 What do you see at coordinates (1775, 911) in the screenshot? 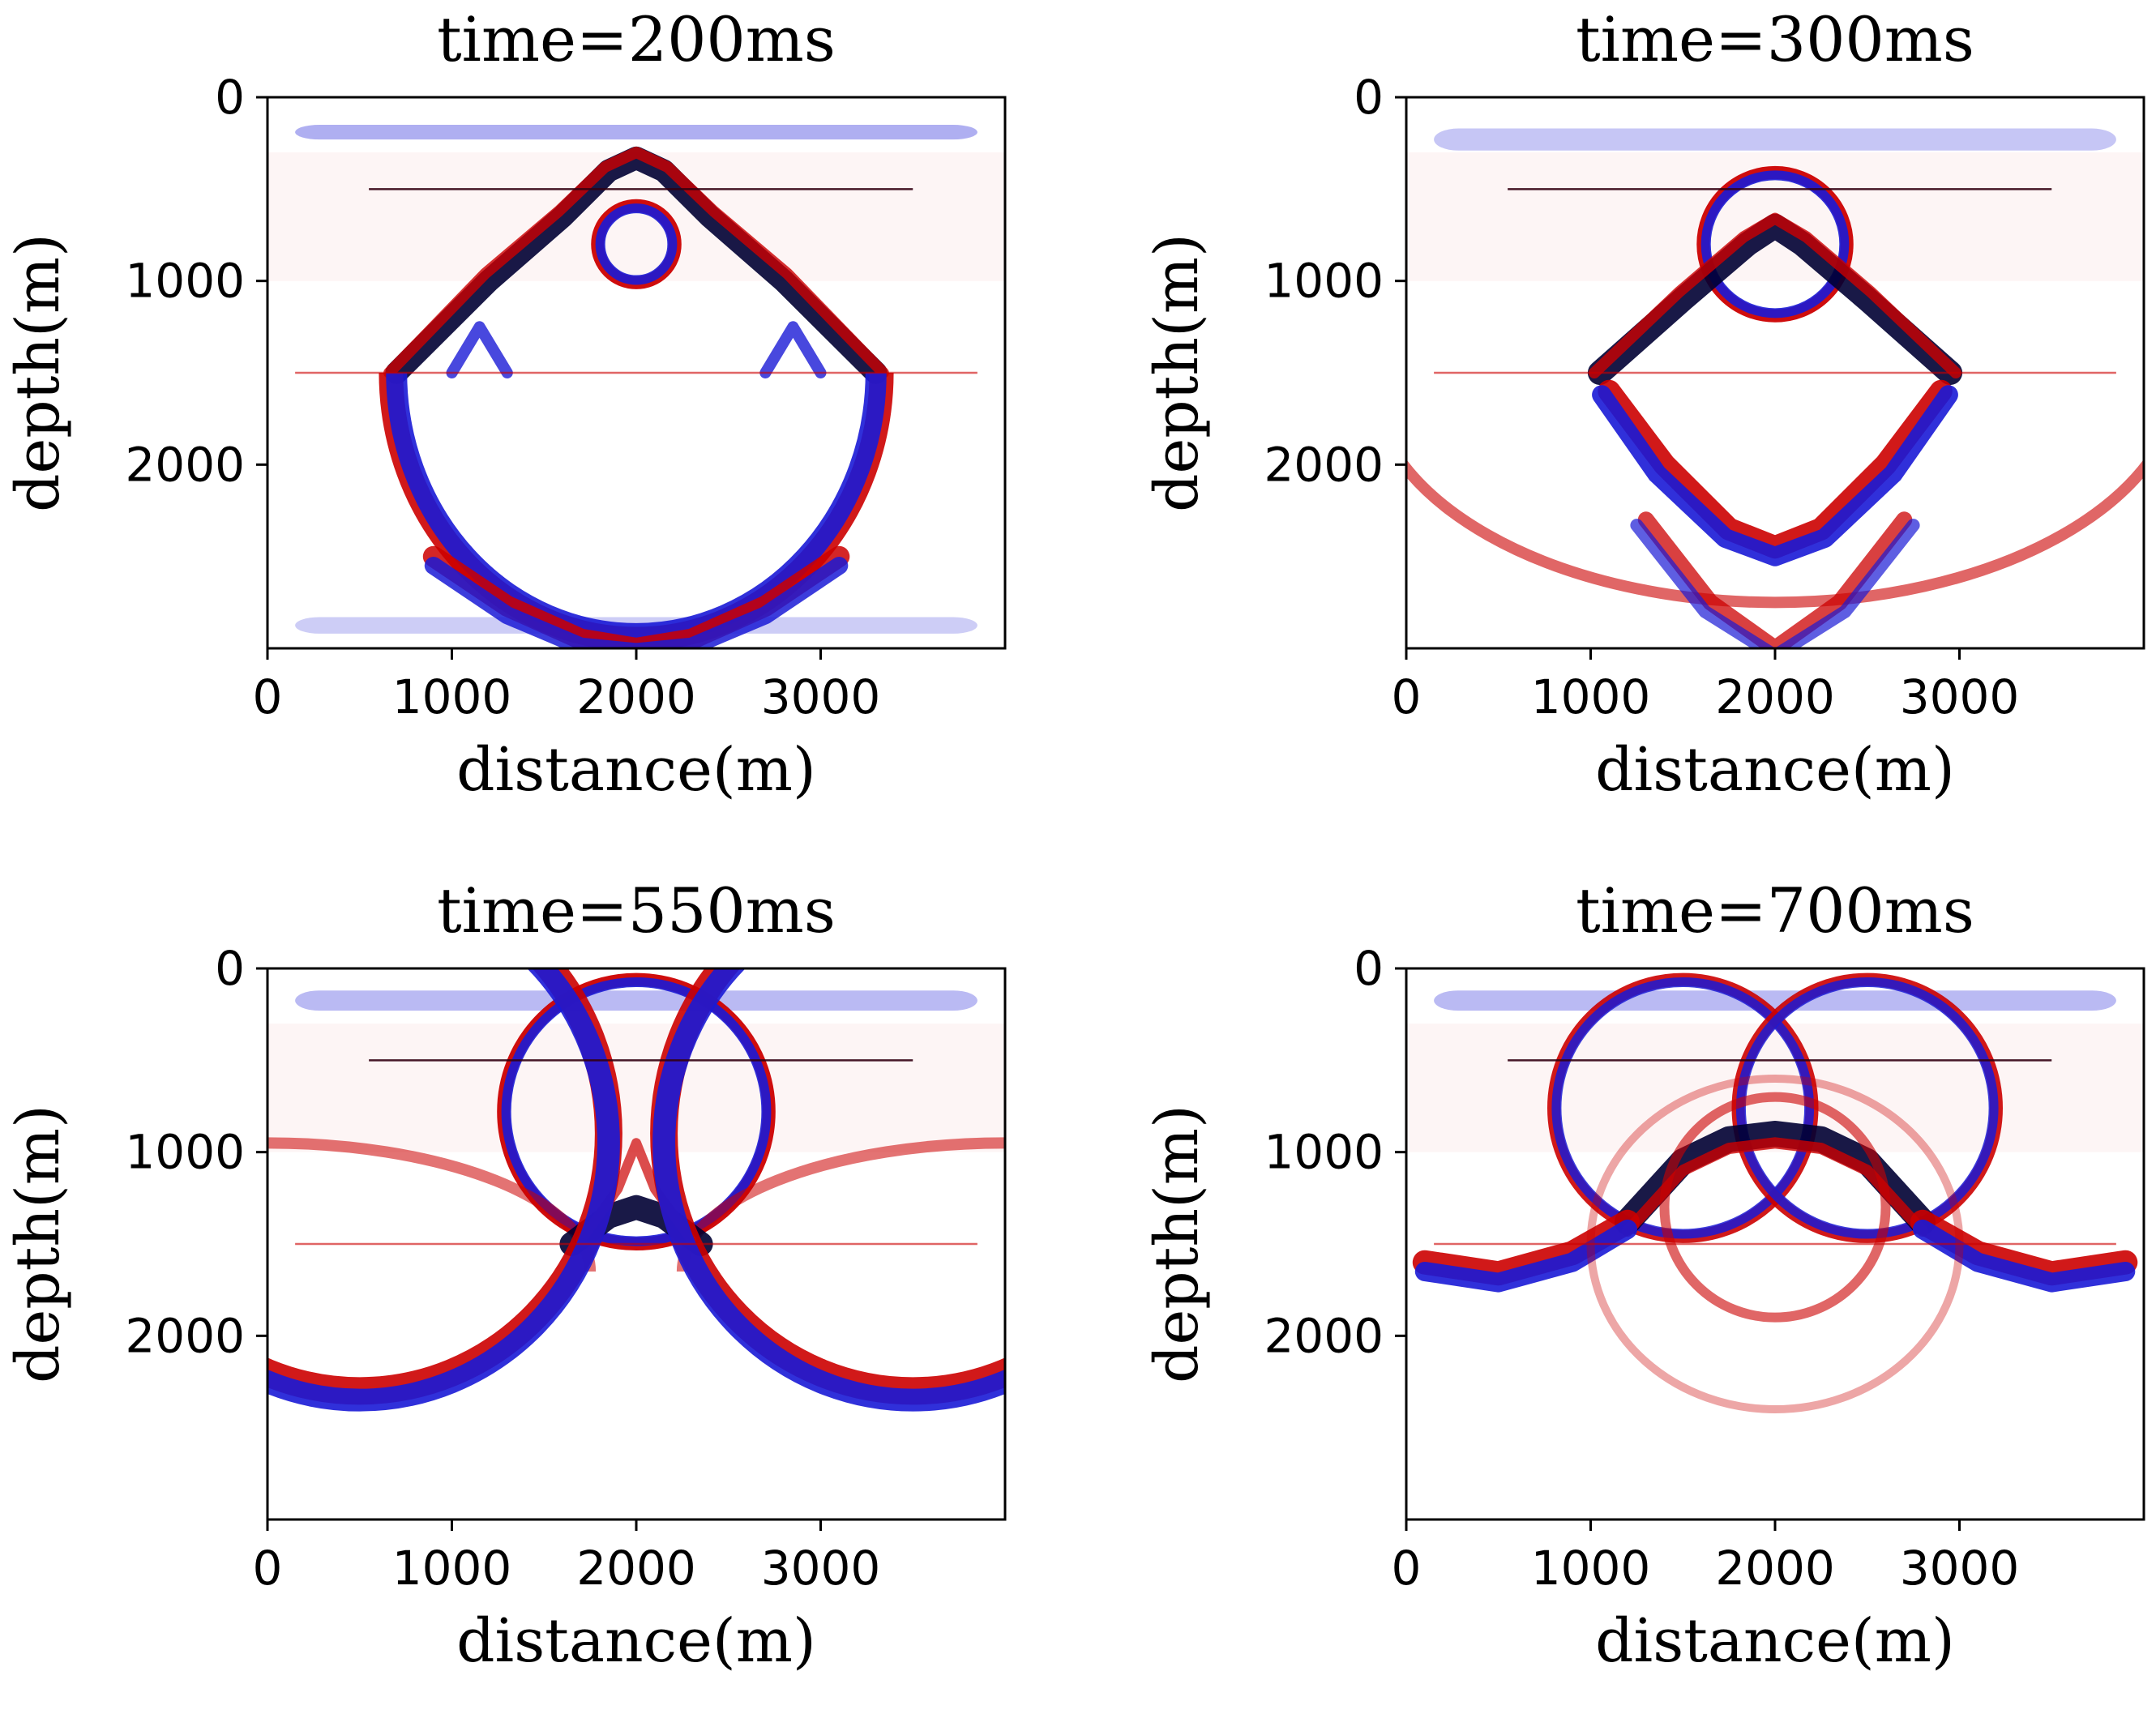
I see `chart-title: time=700ms` at bounding box center [1775, 911].